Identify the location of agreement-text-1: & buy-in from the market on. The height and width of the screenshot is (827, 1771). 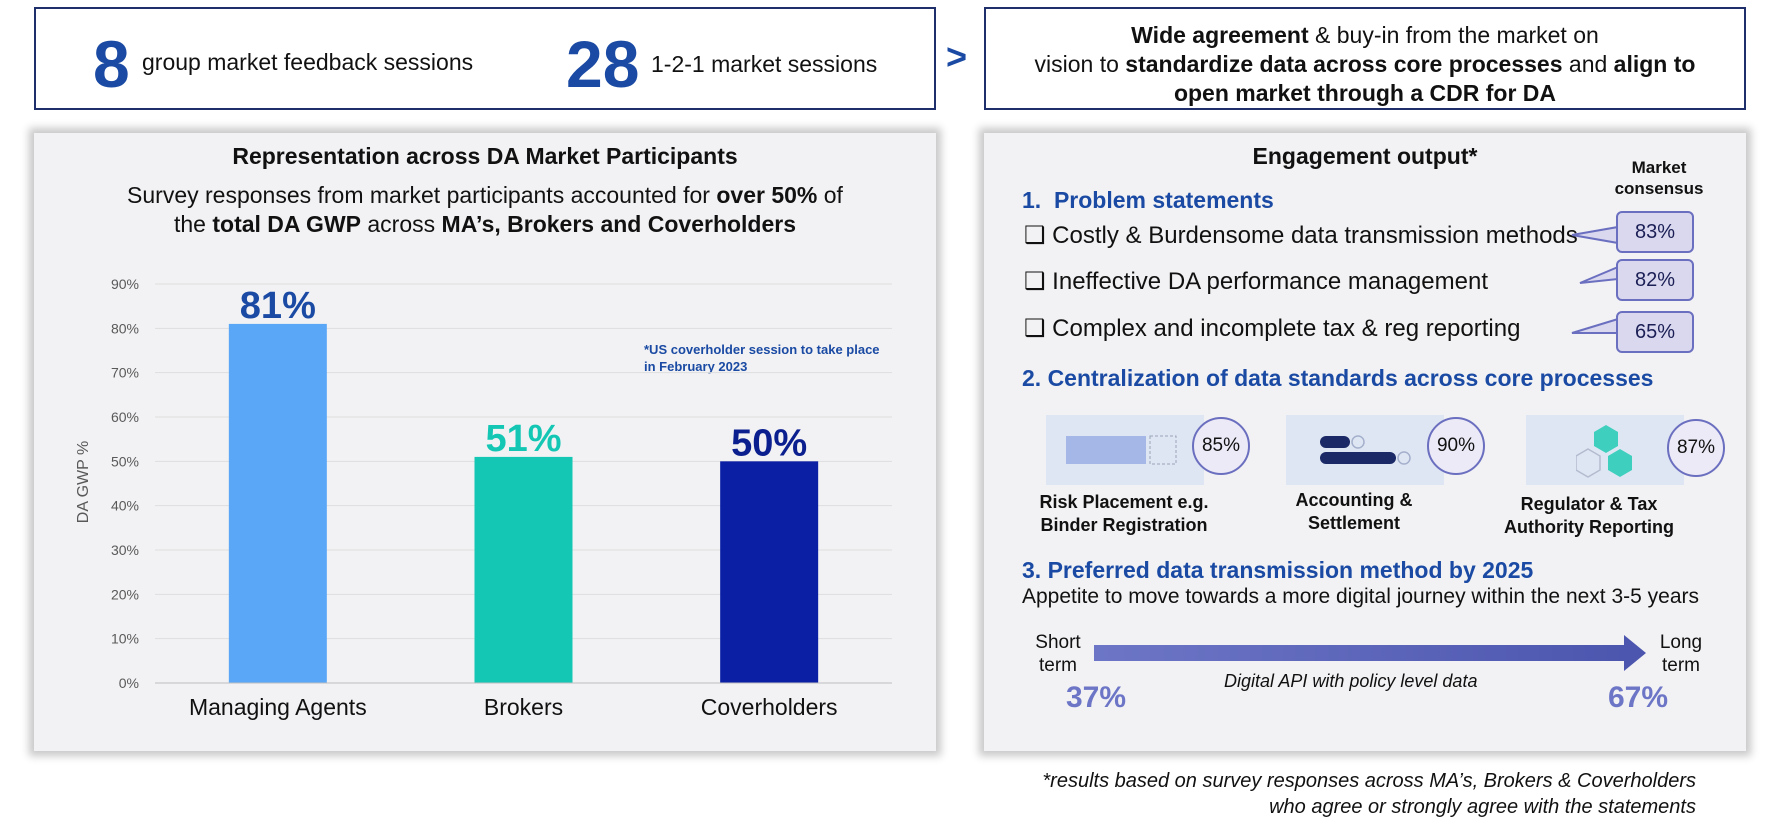
(1453, 35).